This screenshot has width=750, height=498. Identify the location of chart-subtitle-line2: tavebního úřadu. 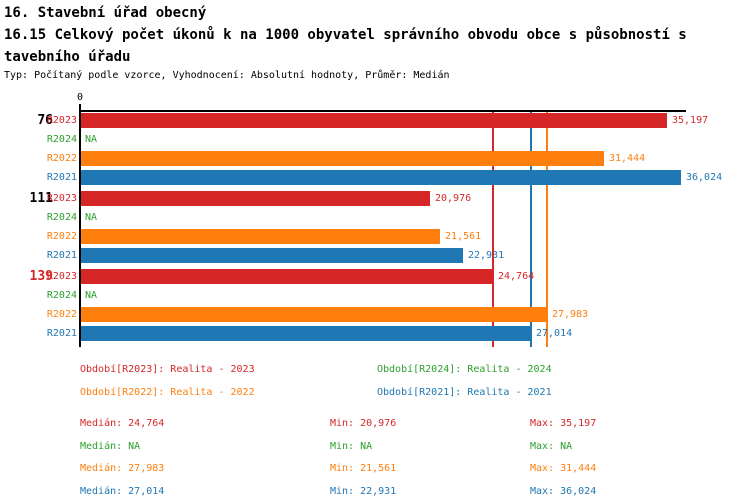
(67, 57).